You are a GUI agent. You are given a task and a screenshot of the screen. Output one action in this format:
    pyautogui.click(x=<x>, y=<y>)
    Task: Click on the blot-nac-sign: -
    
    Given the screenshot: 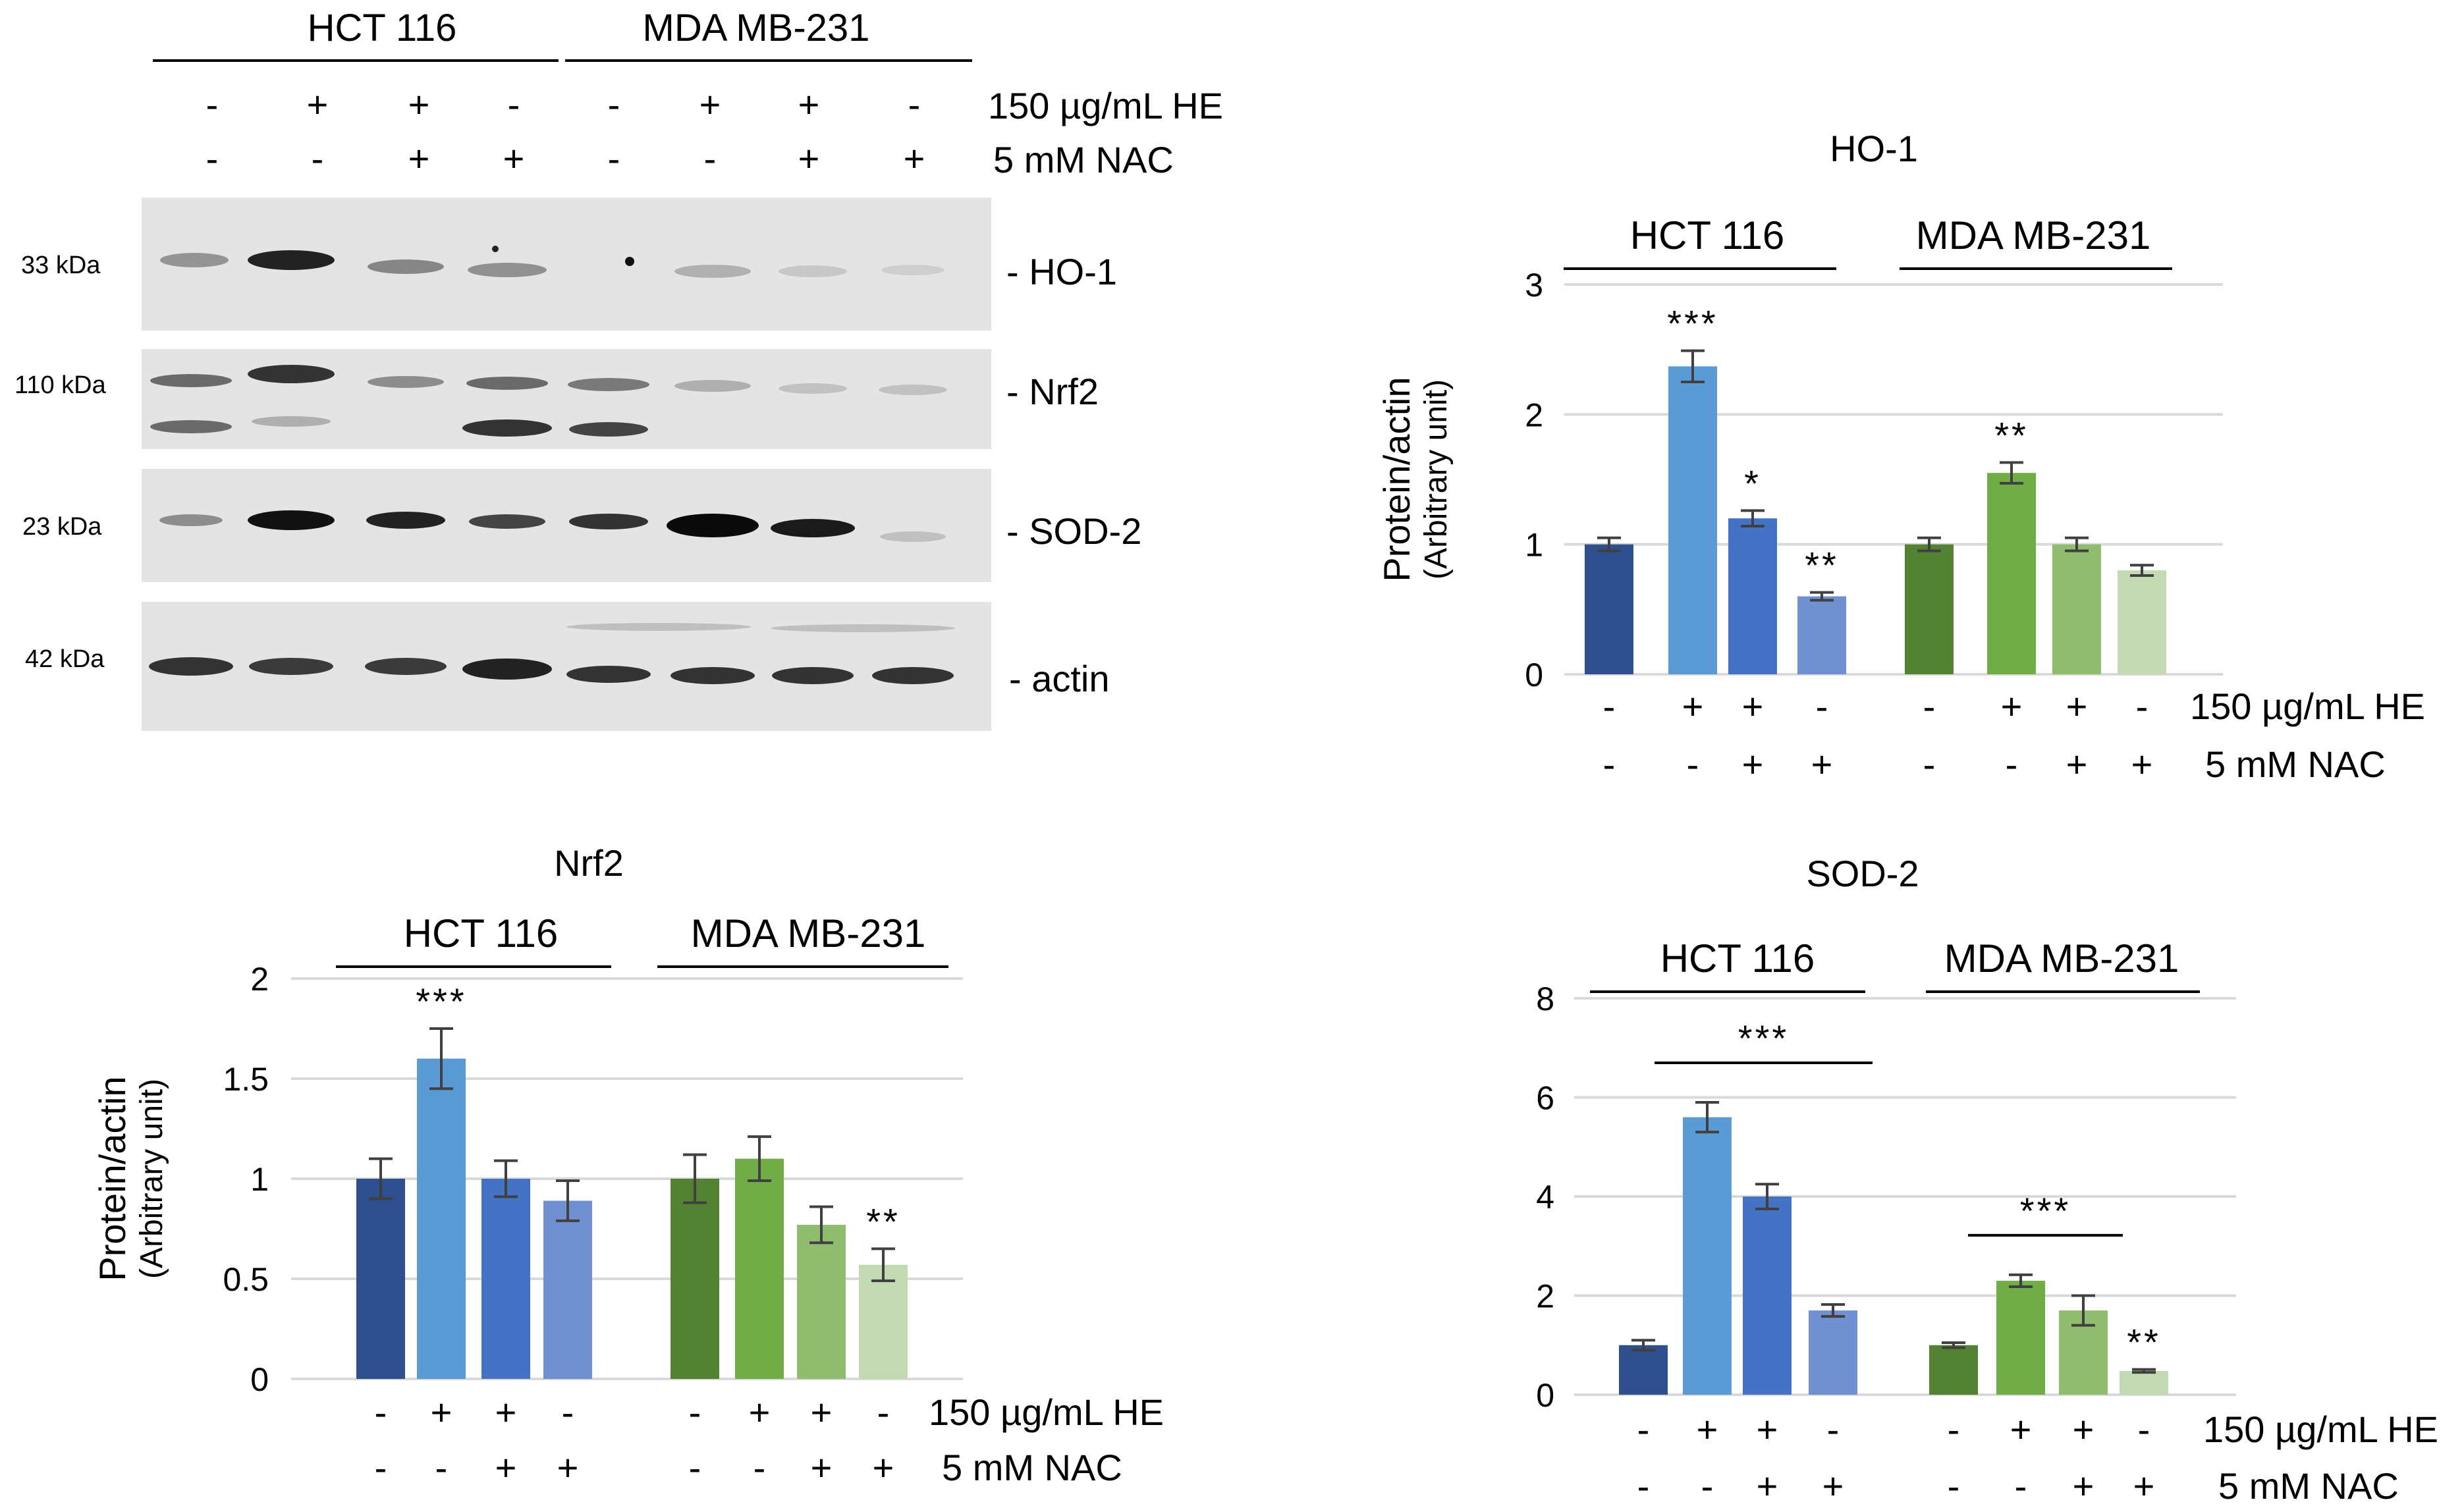 What is the action you would take?
    pyautogui.click(x=318, y=158)
    